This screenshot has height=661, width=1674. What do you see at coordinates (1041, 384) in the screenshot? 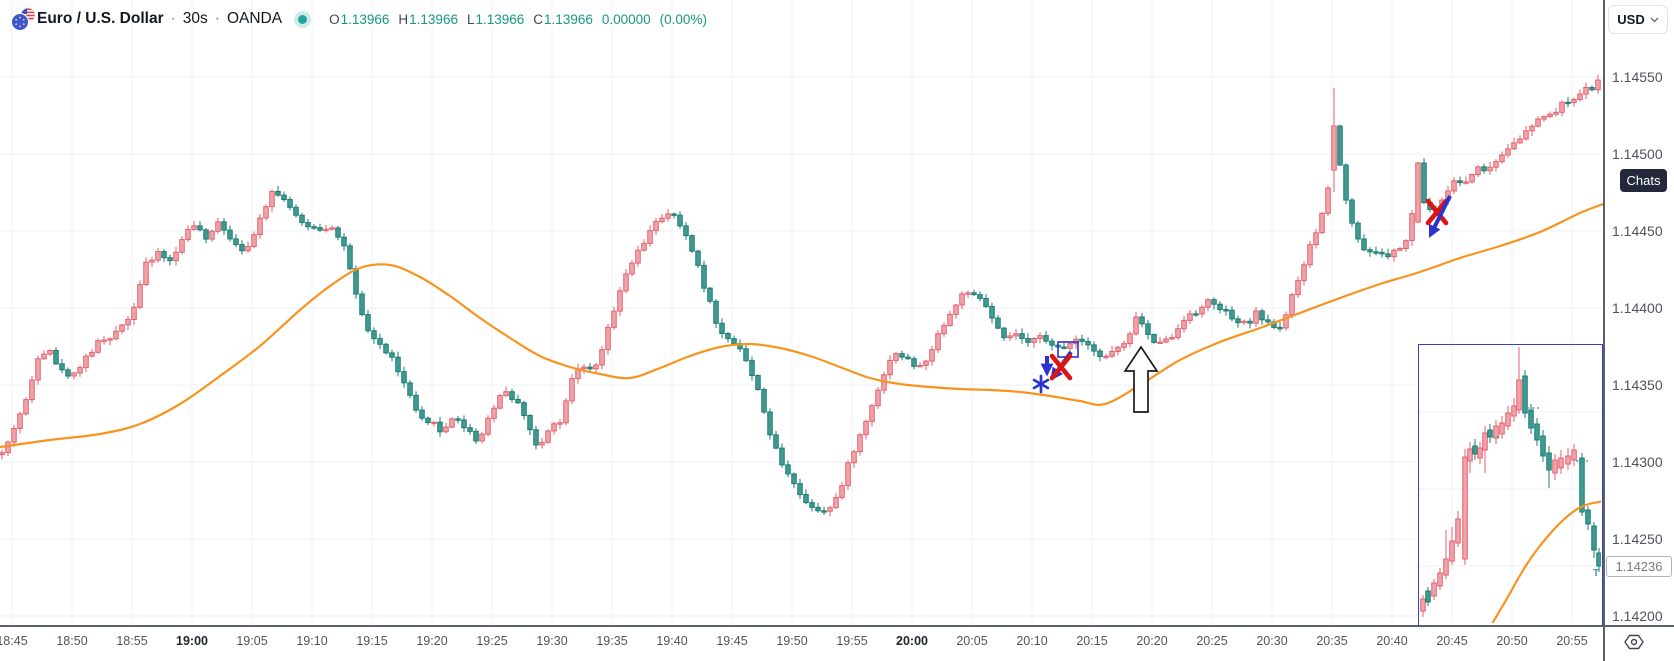
I see `asterisk-annotation` at bounding box center [1041, 384].